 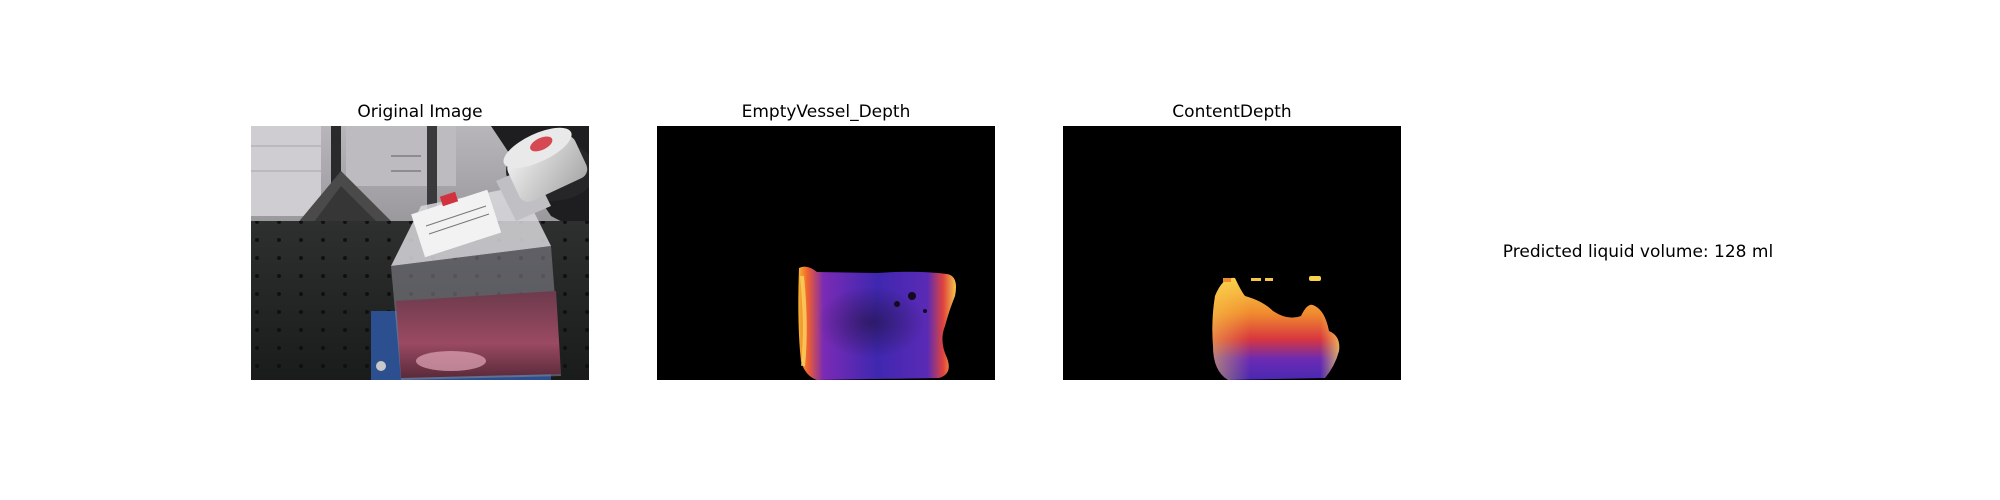 I want to click on content-depth-map, so click(x=1232, y=253).